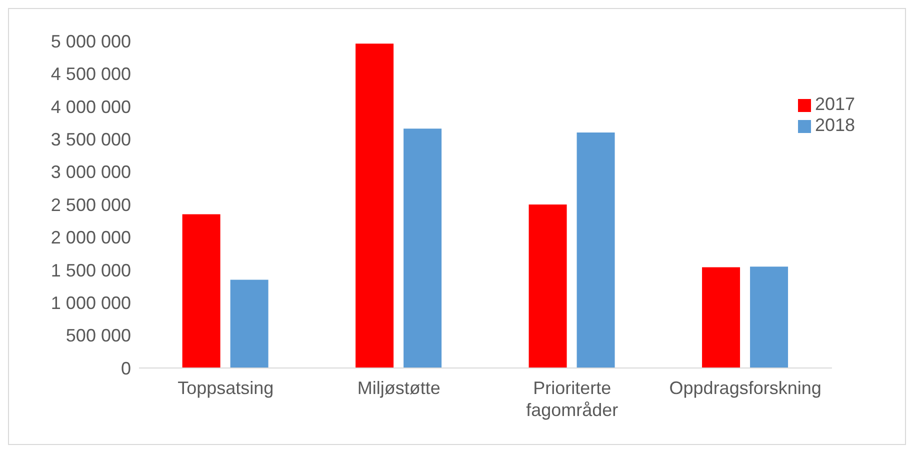 The width and height of the screenshot is (914, 453). What do you see at coordinates (90, 139) in the screenshot?
I see `y-tick-label: 3 500 000` at bounding box center [90, 139].